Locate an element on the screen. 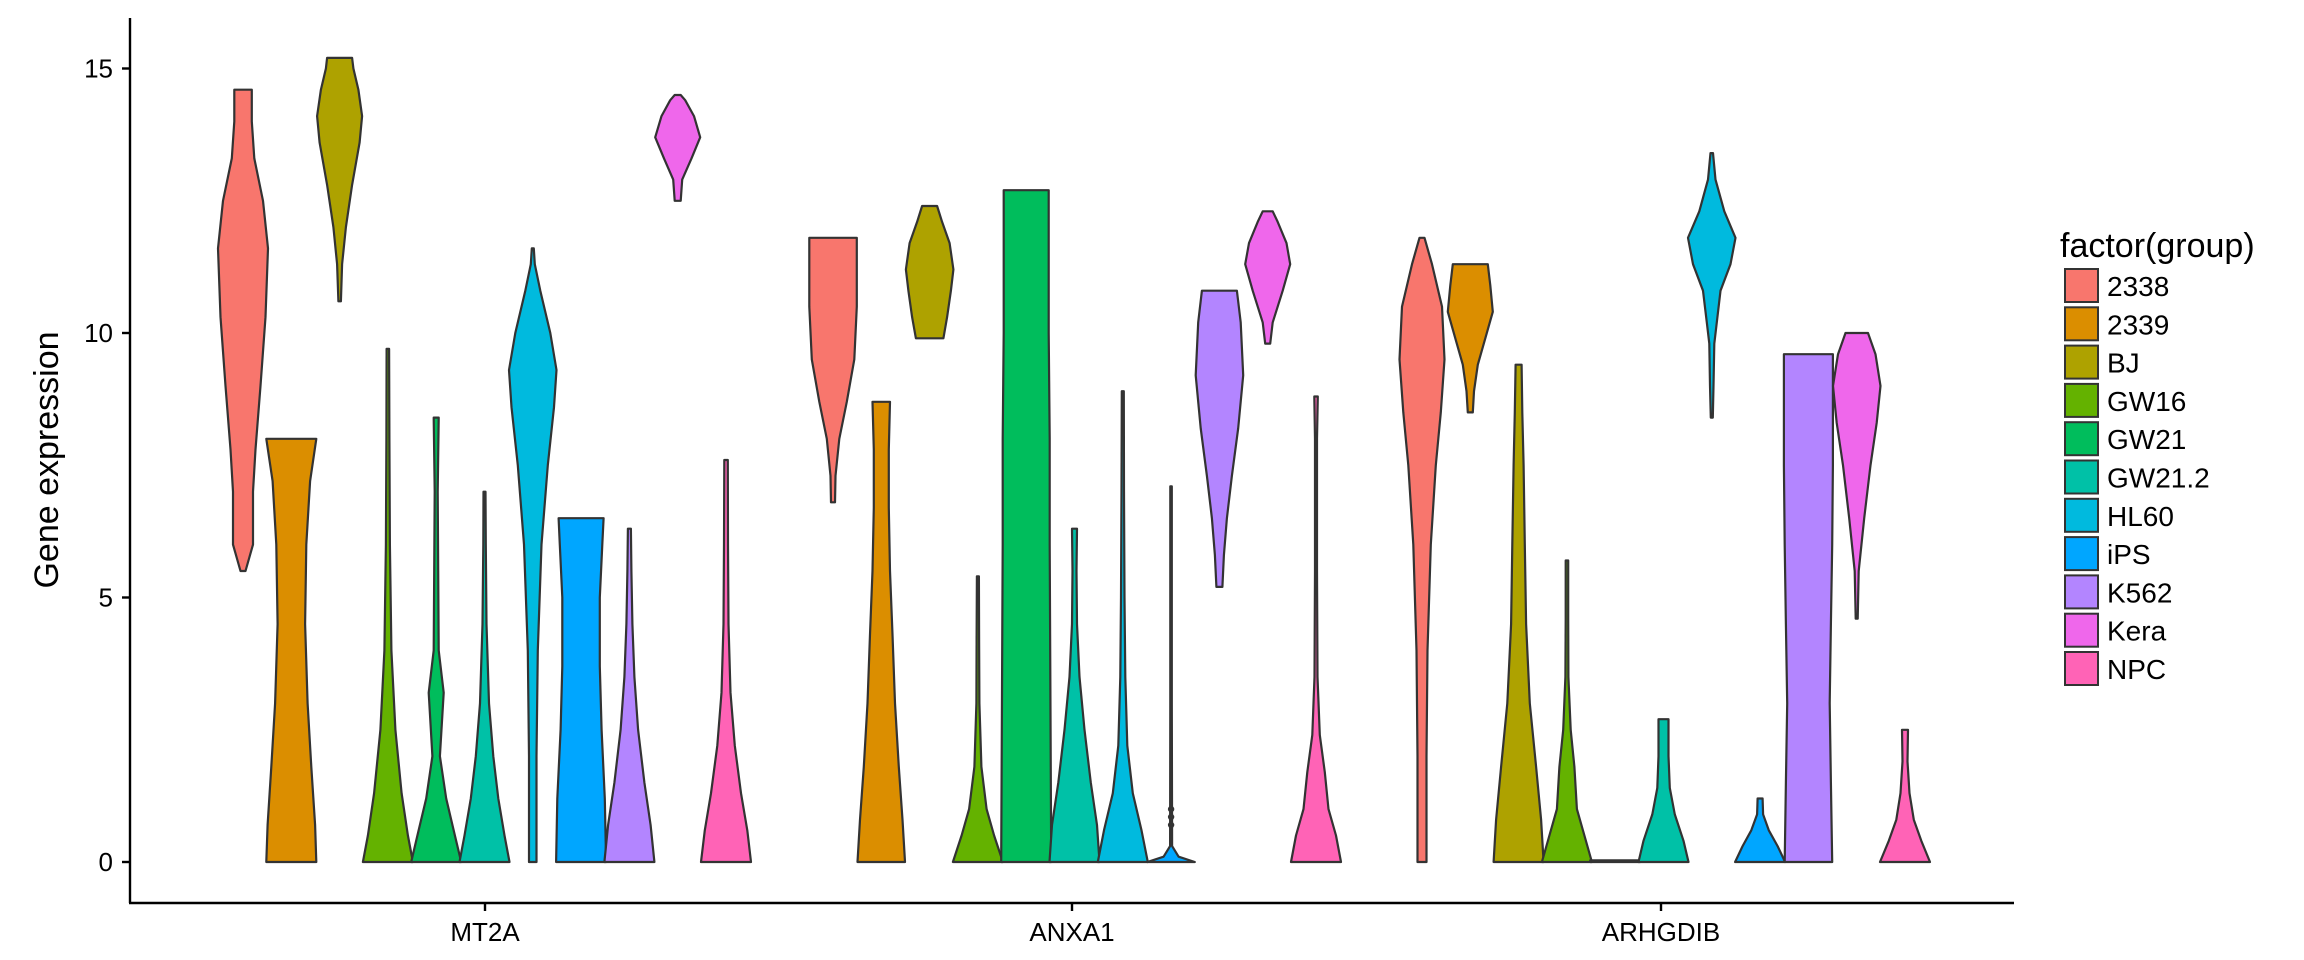 The image size is (2304, 960). violin-anxa1-npc is located at coordinates (1316, 629).